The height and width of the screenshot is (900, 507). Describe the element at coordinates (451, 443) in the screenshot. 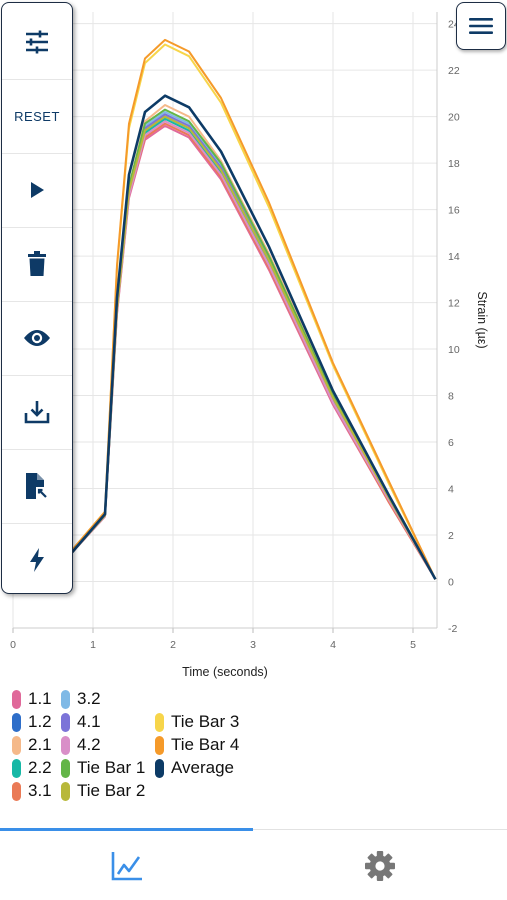

I see `y-tick-label: 6` at that location.